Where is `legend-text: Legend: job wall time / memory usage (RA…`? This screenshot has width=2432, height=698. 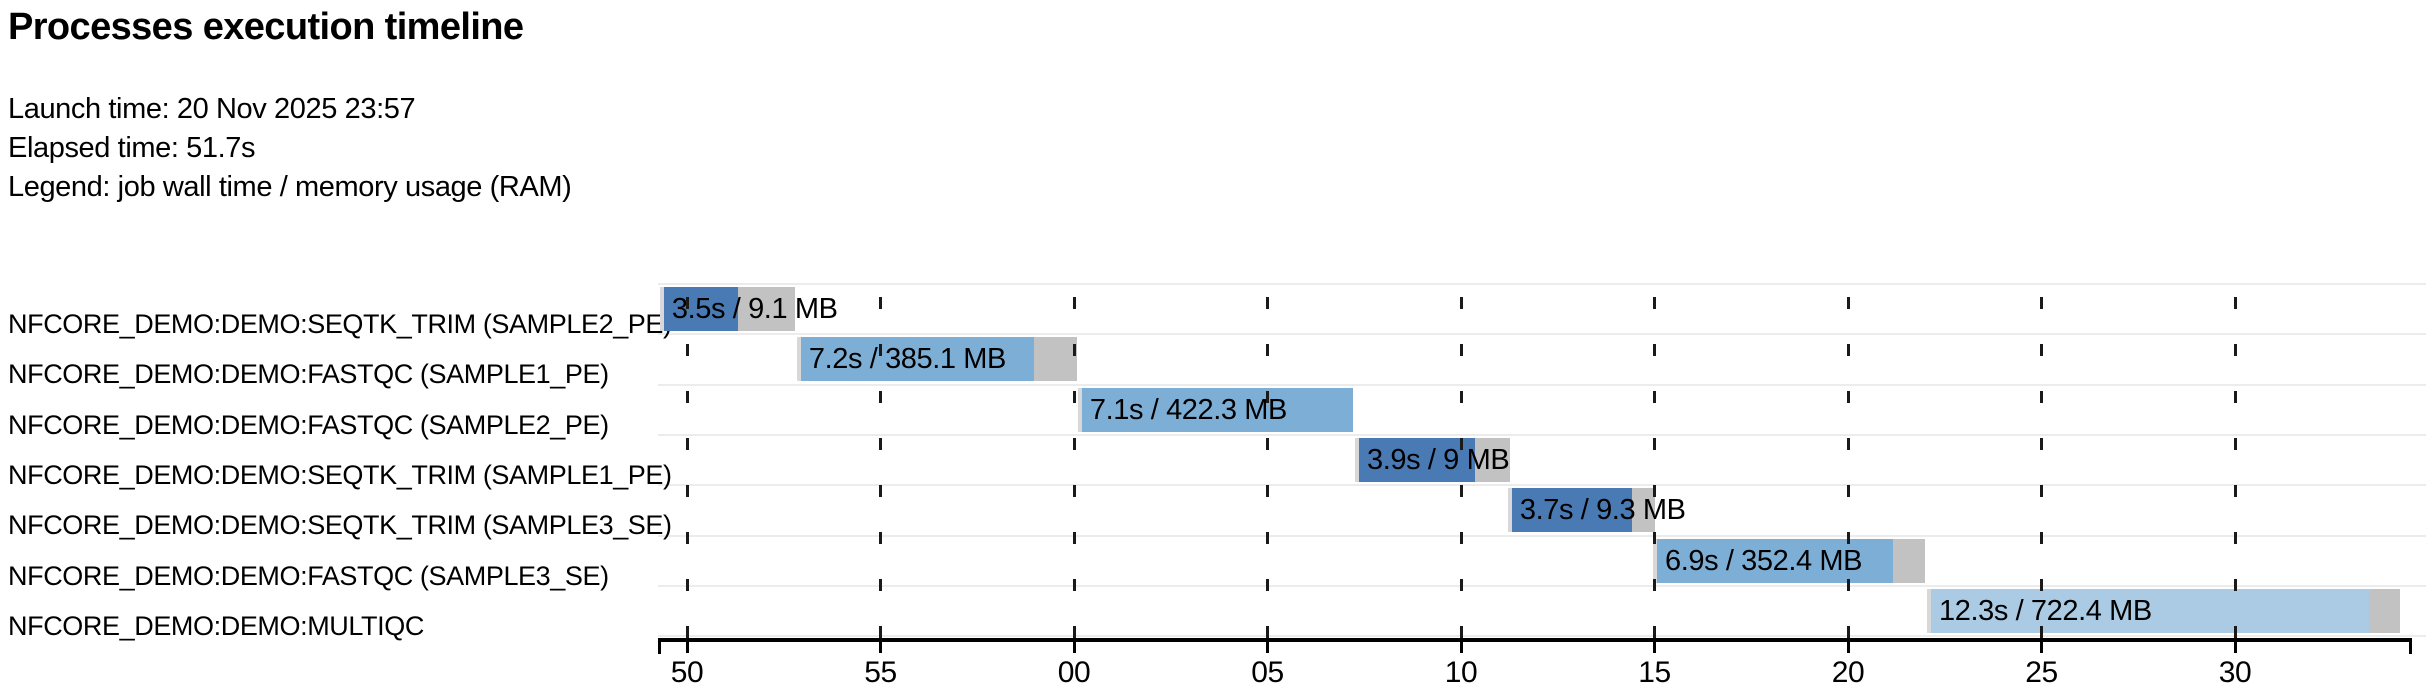 legend-text: Legend: job wall time / memory usage (RA… is located at coordinates (290, 187).